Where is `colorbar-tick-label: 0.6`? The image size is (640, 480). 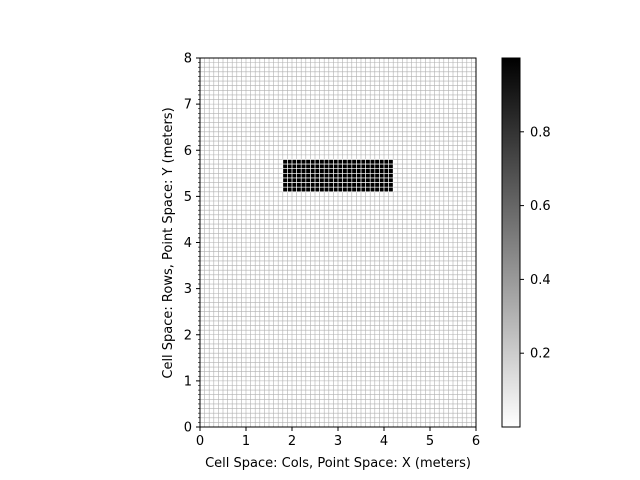
colorbar-tick-label: 0.6 is located at coordinates (540, 206).